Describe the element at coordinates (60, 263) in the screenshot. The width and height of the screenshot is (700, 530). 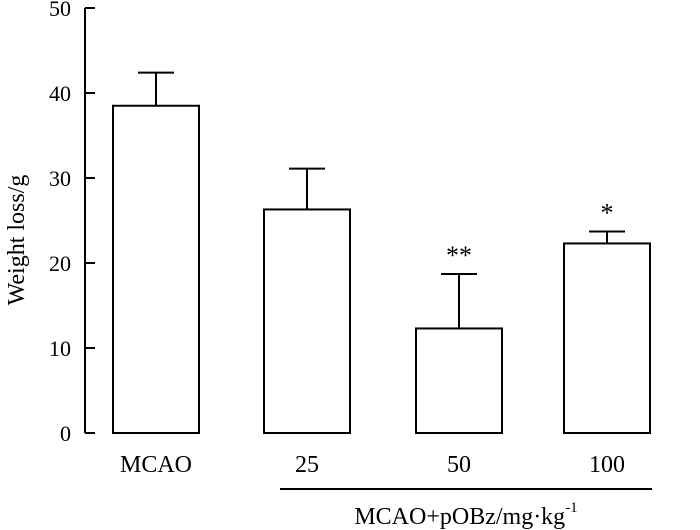
I see `y-tick-label: 20` at that location.